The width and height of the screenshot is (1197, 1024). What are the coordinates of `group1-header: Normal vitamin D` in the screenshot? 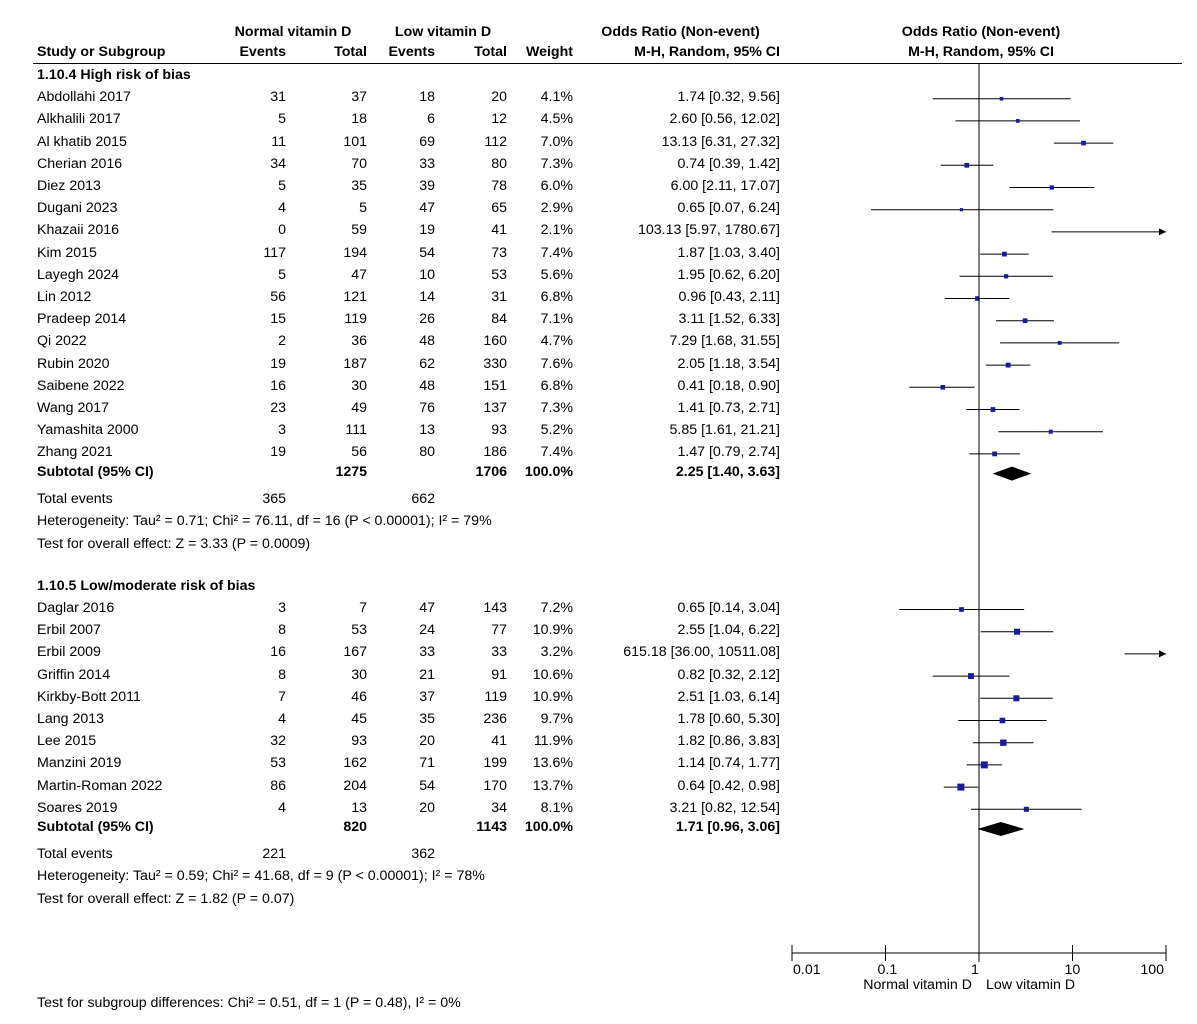 It's located at (293, 32).